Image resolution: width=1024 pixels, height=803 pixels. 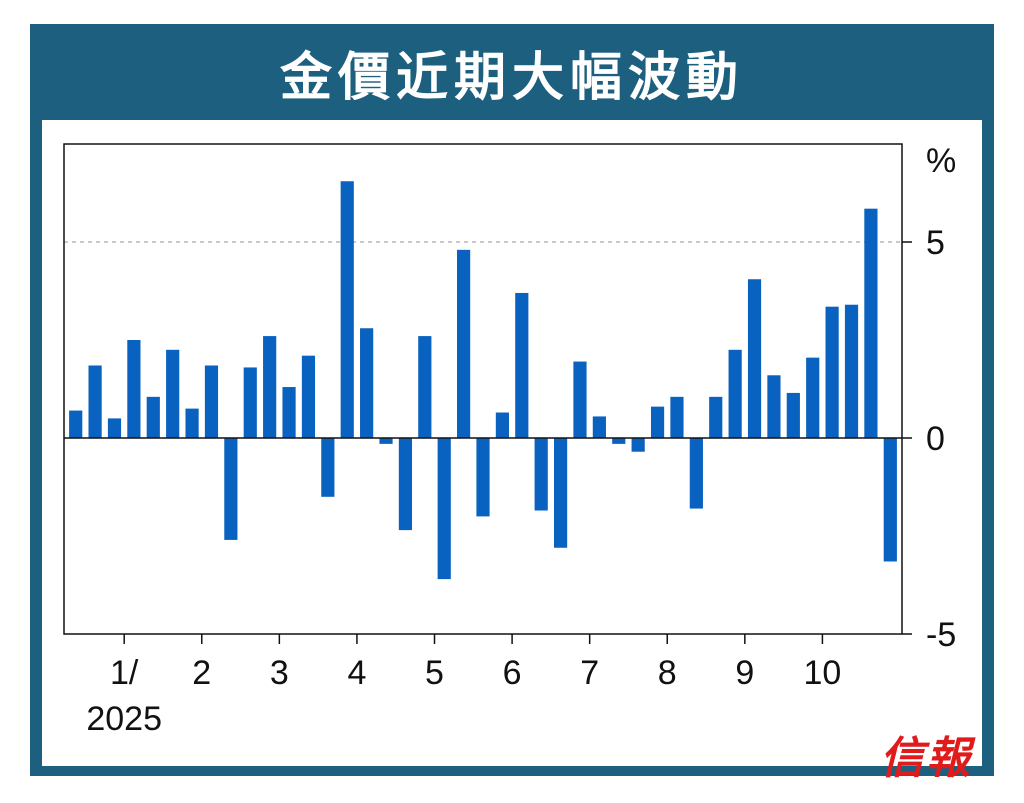 I want to click on x-tick-label: 9, so click(x=744, y=673).